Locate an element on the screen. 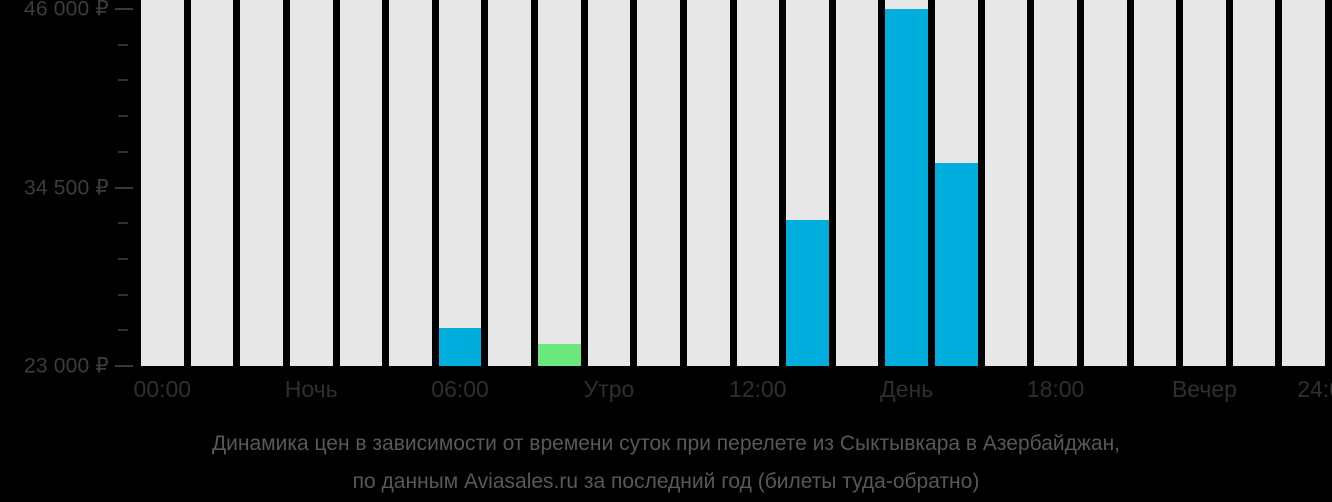  y-axis-label: 23 000 ₽ is located at coordinates (66, 366).